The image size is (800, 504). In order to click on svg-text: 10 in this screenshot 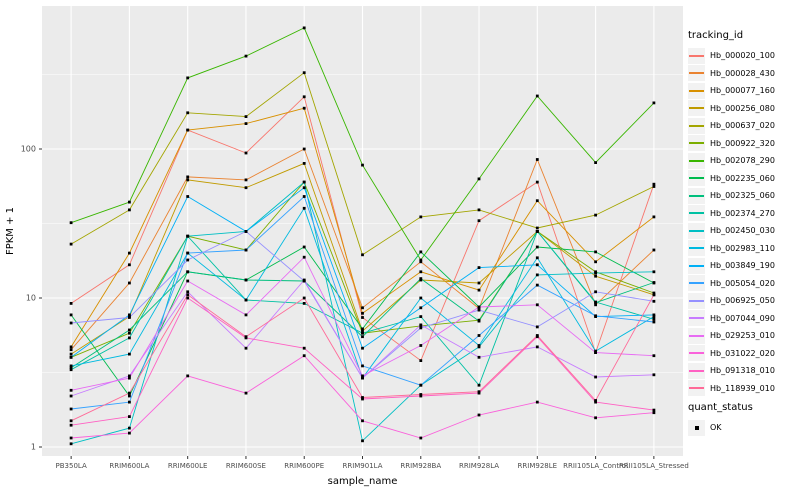, I will do `click(31, 298)`.